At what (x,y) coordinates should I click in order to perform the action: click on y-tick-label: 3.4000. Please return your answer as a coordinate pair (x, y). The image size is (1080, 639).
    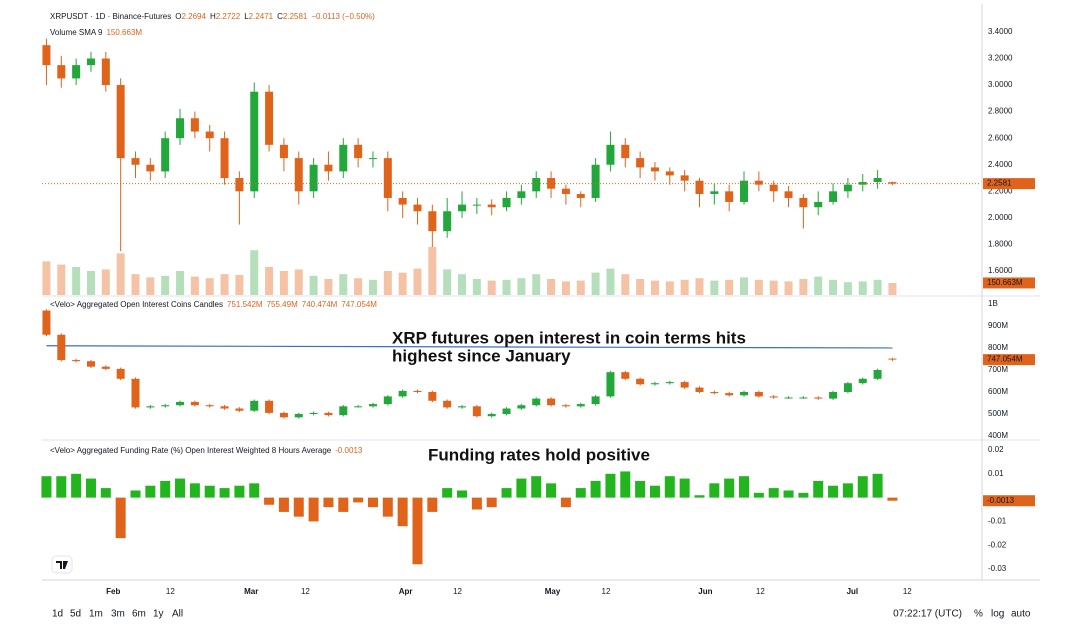
    Looking at the image, I should click on (1000, 31).